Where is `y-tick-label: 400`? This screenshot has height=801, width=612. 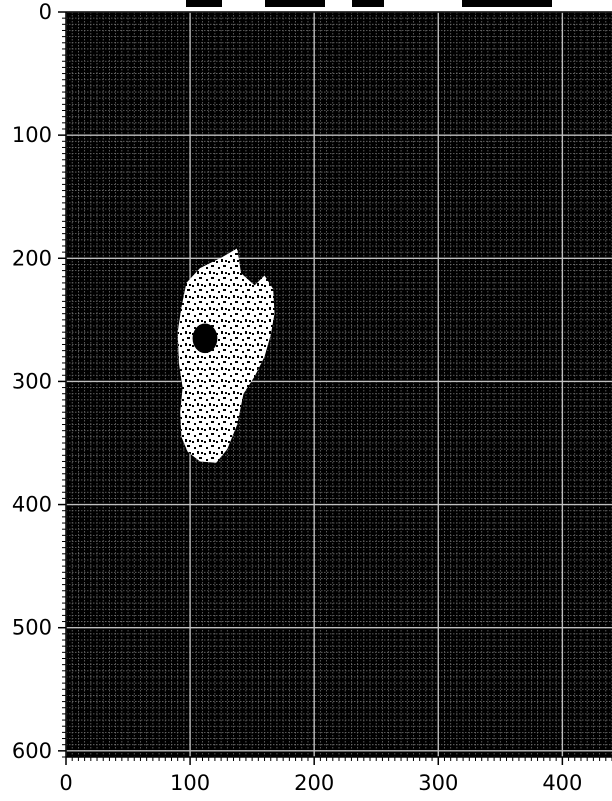 y-tick-label: 400 is located at coordinates (32, 505).